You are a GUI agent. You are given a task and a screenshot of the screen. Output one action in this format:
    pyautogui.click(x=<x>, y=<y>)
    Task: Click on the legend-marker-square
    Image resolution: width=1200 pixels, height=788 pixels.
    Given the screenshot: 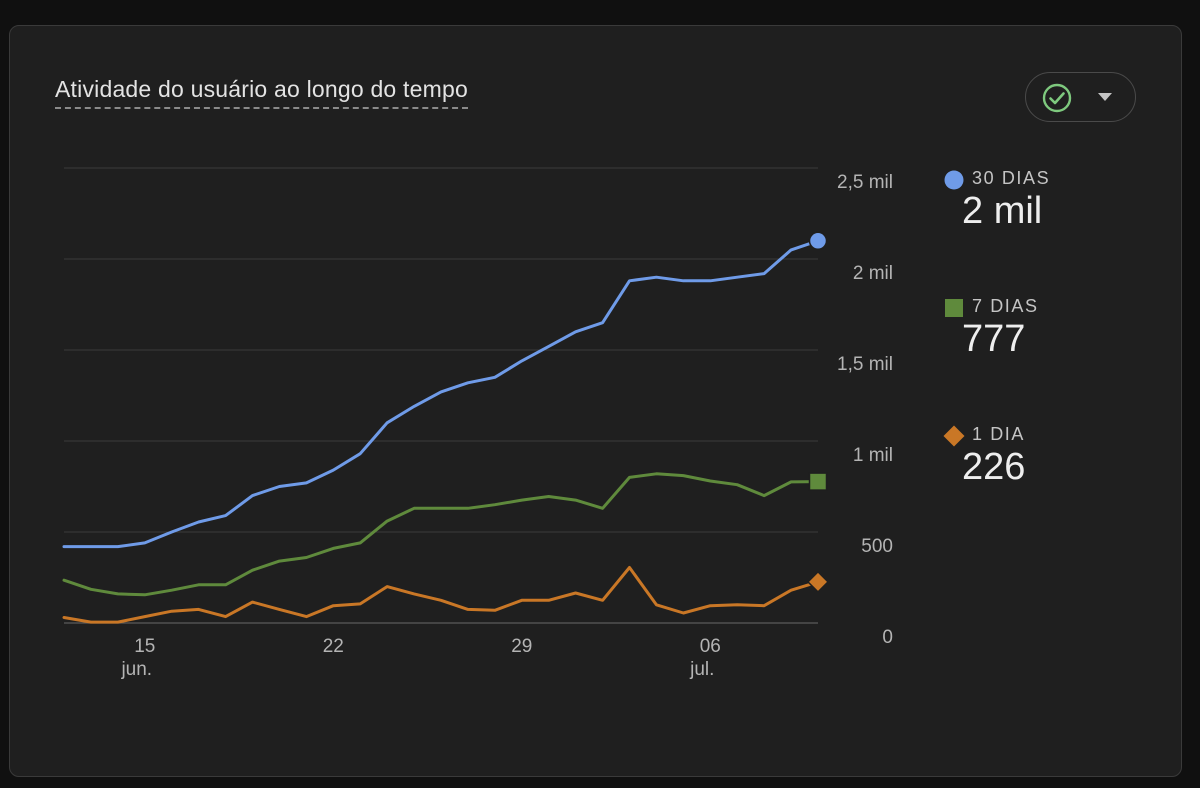 What is the action you would take?
    pyautogui.click(x=954, y=308)
    